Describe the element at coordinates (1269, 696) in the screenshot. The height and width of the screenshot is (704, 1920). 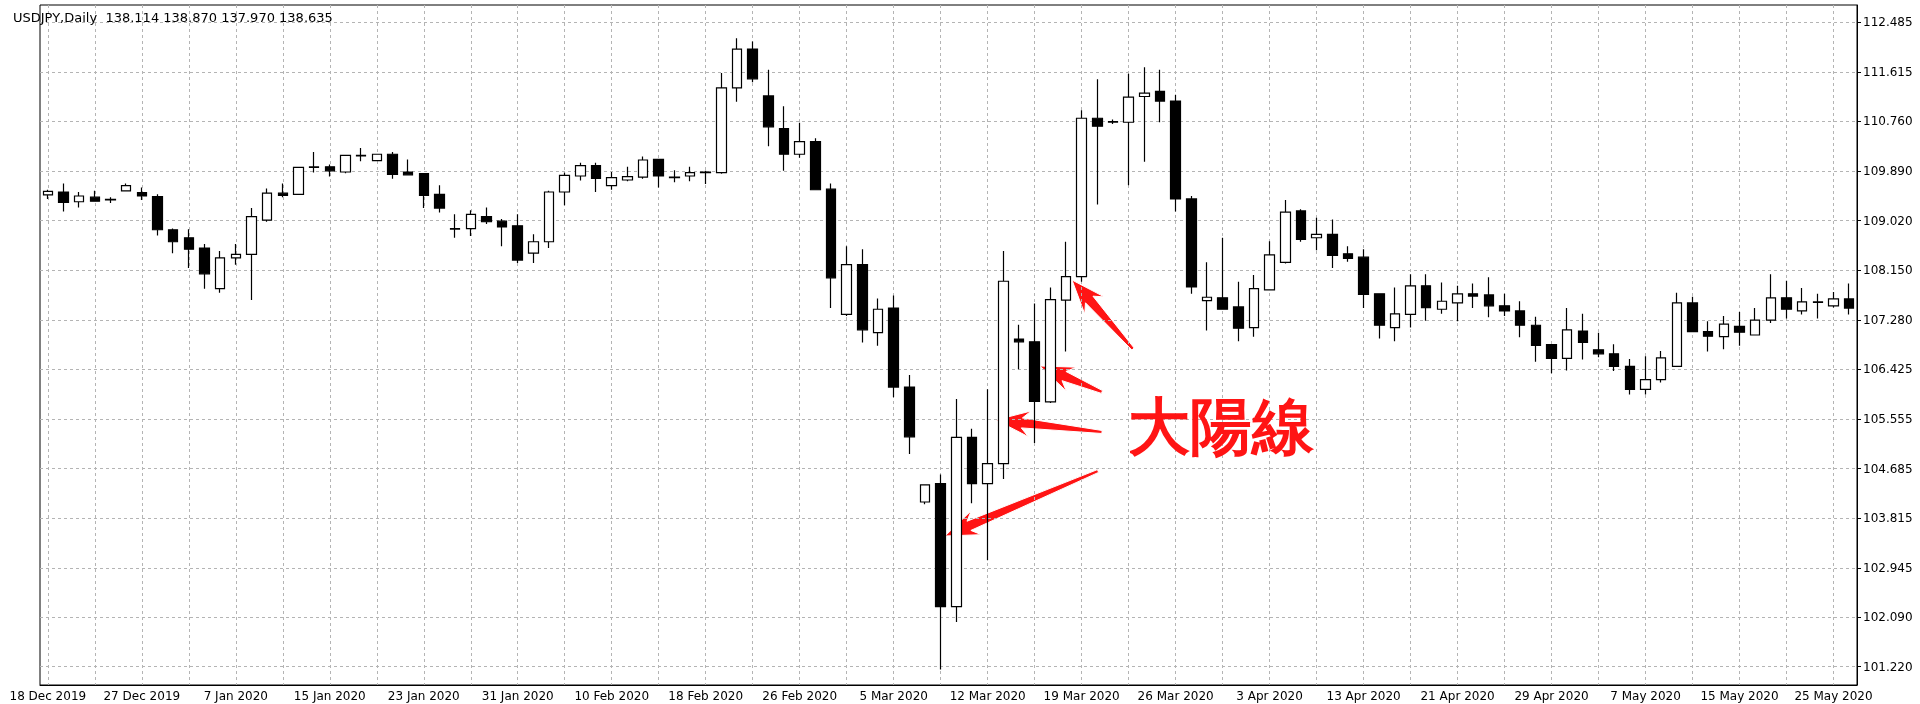
I see `x-tick-label: 3 Apr 2020` at that location.